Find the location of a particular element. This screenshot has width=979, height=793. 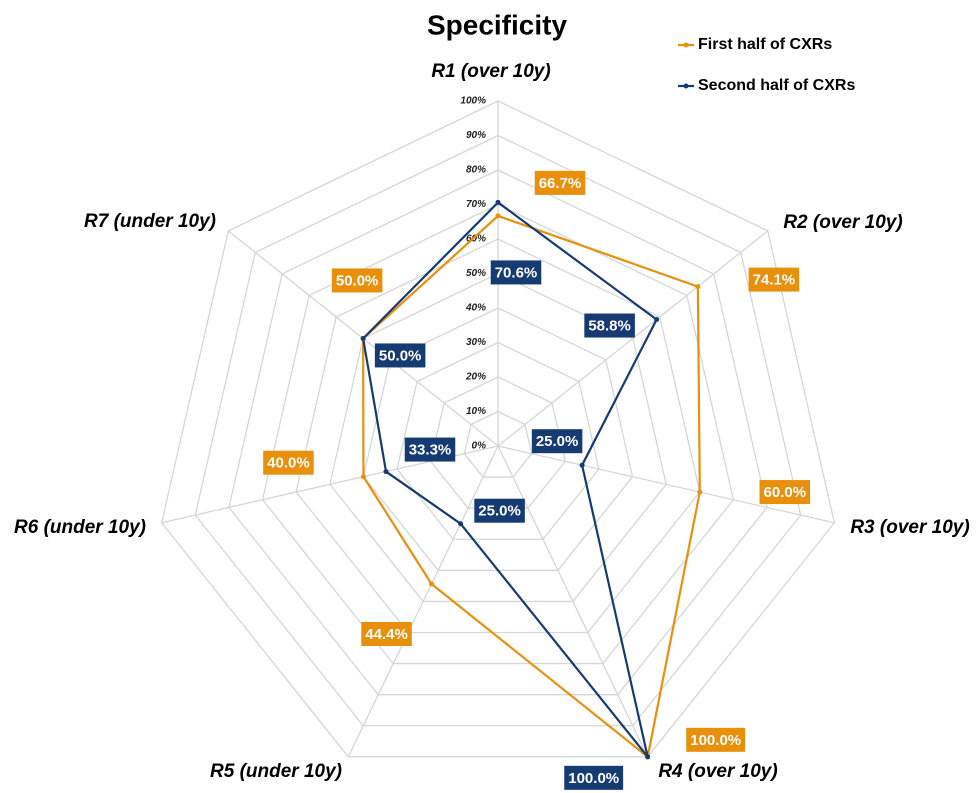

tick-label: 50% is located at coordinates (476, 273).